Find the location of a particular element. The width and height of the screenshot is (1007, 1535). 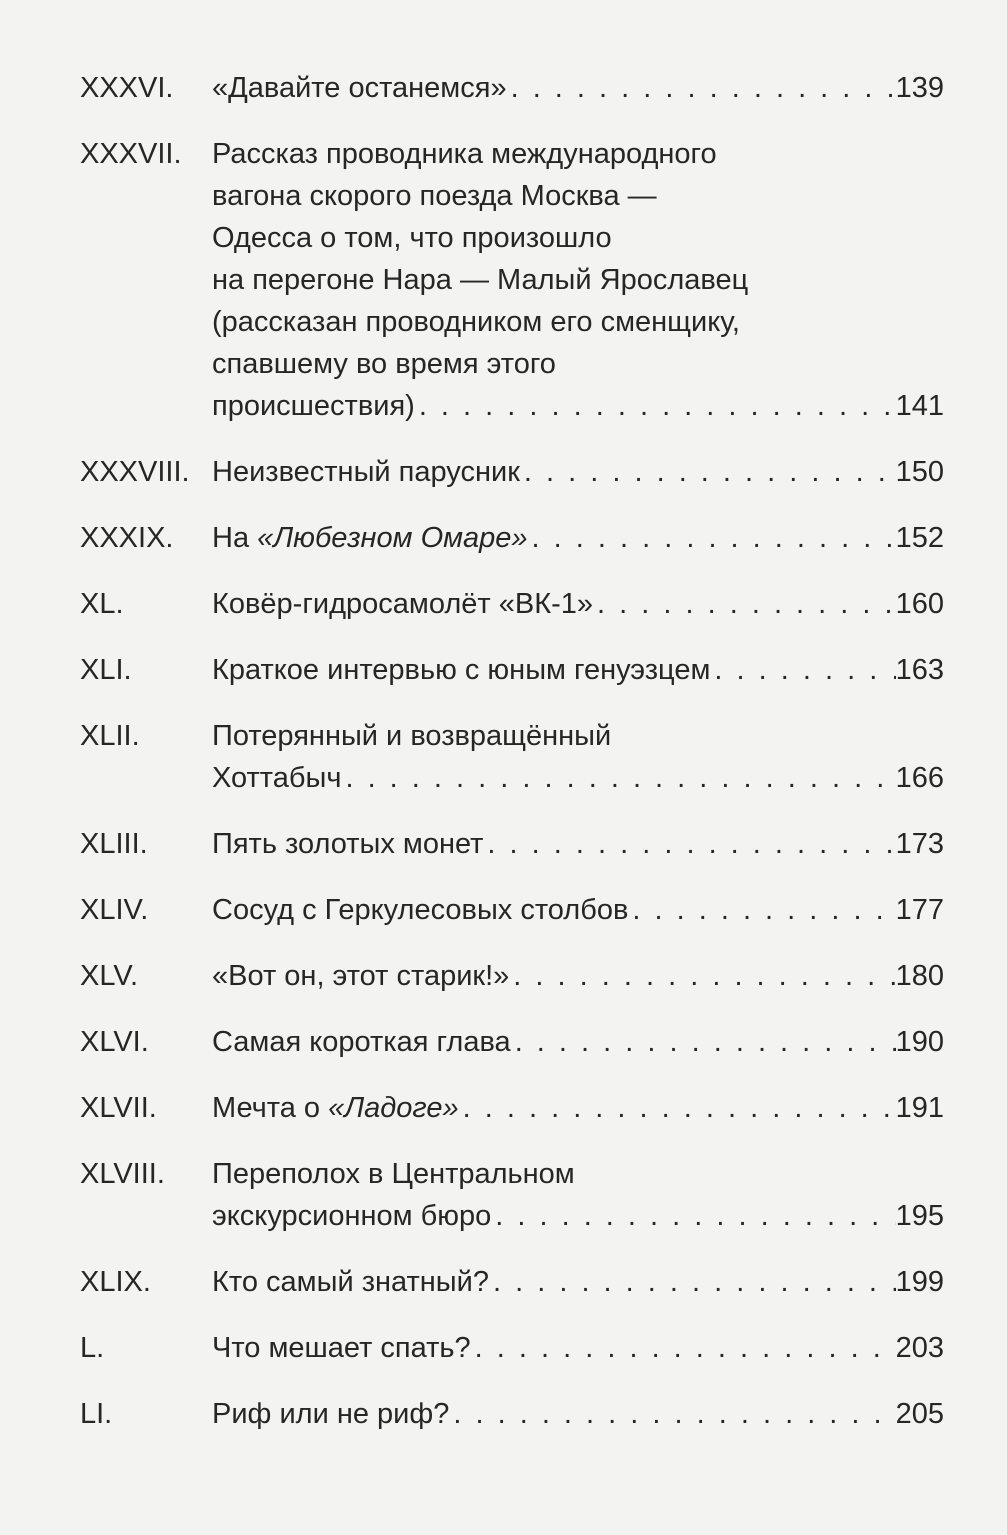

italic-title-part: «Ладоге» is located at coordinates (393, 1108).